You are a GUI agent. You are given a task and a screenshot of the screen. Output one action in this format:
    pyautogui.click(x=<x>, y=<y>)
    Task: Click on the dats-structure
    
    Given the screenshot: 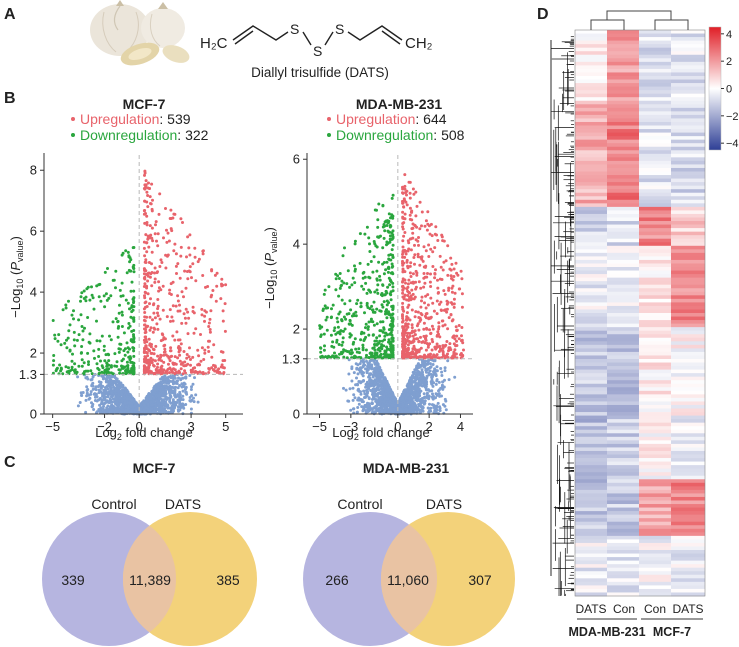 What is the action you would take?
    pyautogui.click(x=317, y=35)
    